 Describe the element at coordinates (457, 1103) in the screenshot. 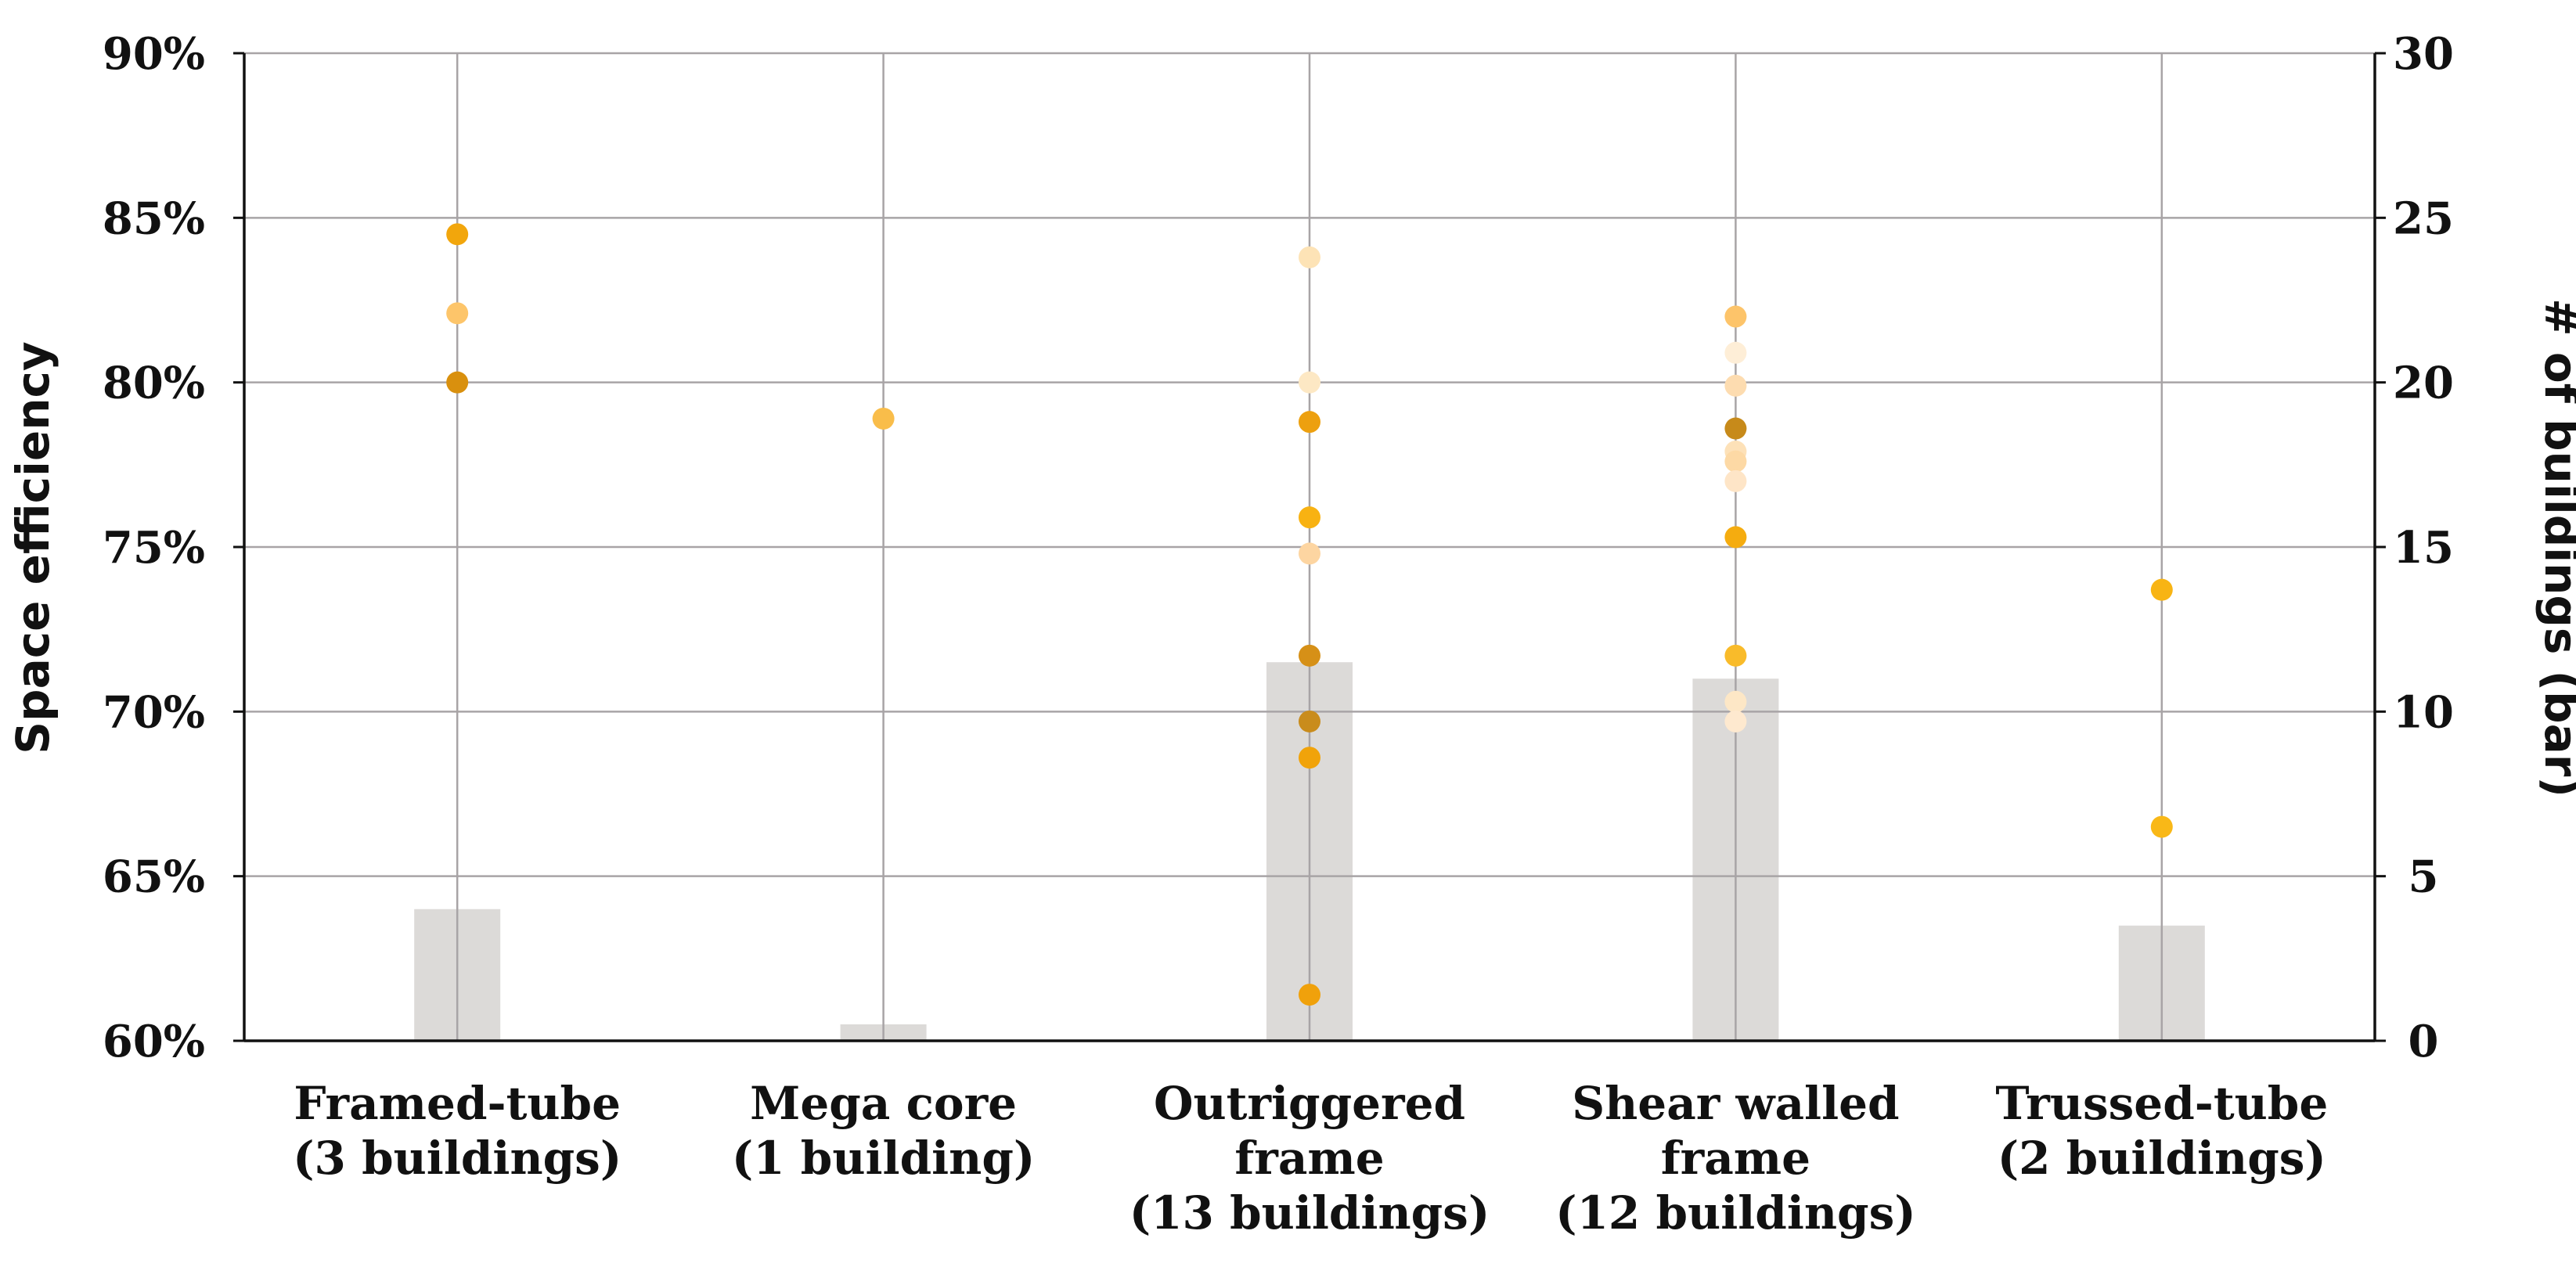

I see `category-label-0-line-1: Framed-tube` at that location.